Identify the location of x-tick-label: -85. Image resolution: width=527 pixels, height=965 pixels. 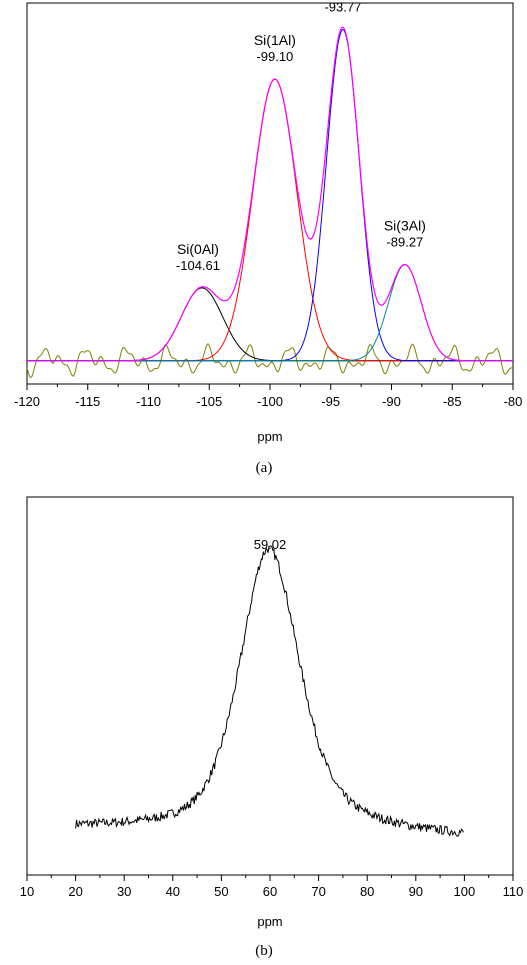
(452, 401).